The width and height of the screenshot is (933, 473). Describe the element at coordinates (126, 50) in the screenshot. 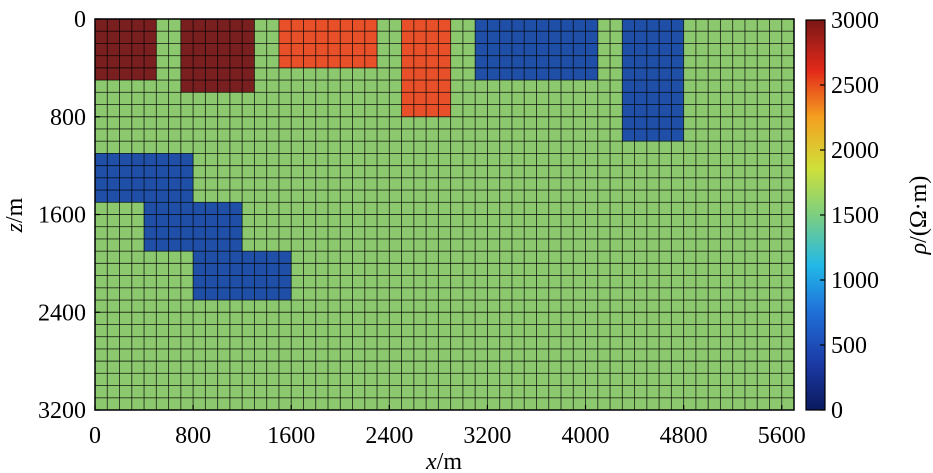

I see `anomaly-block` at that location.